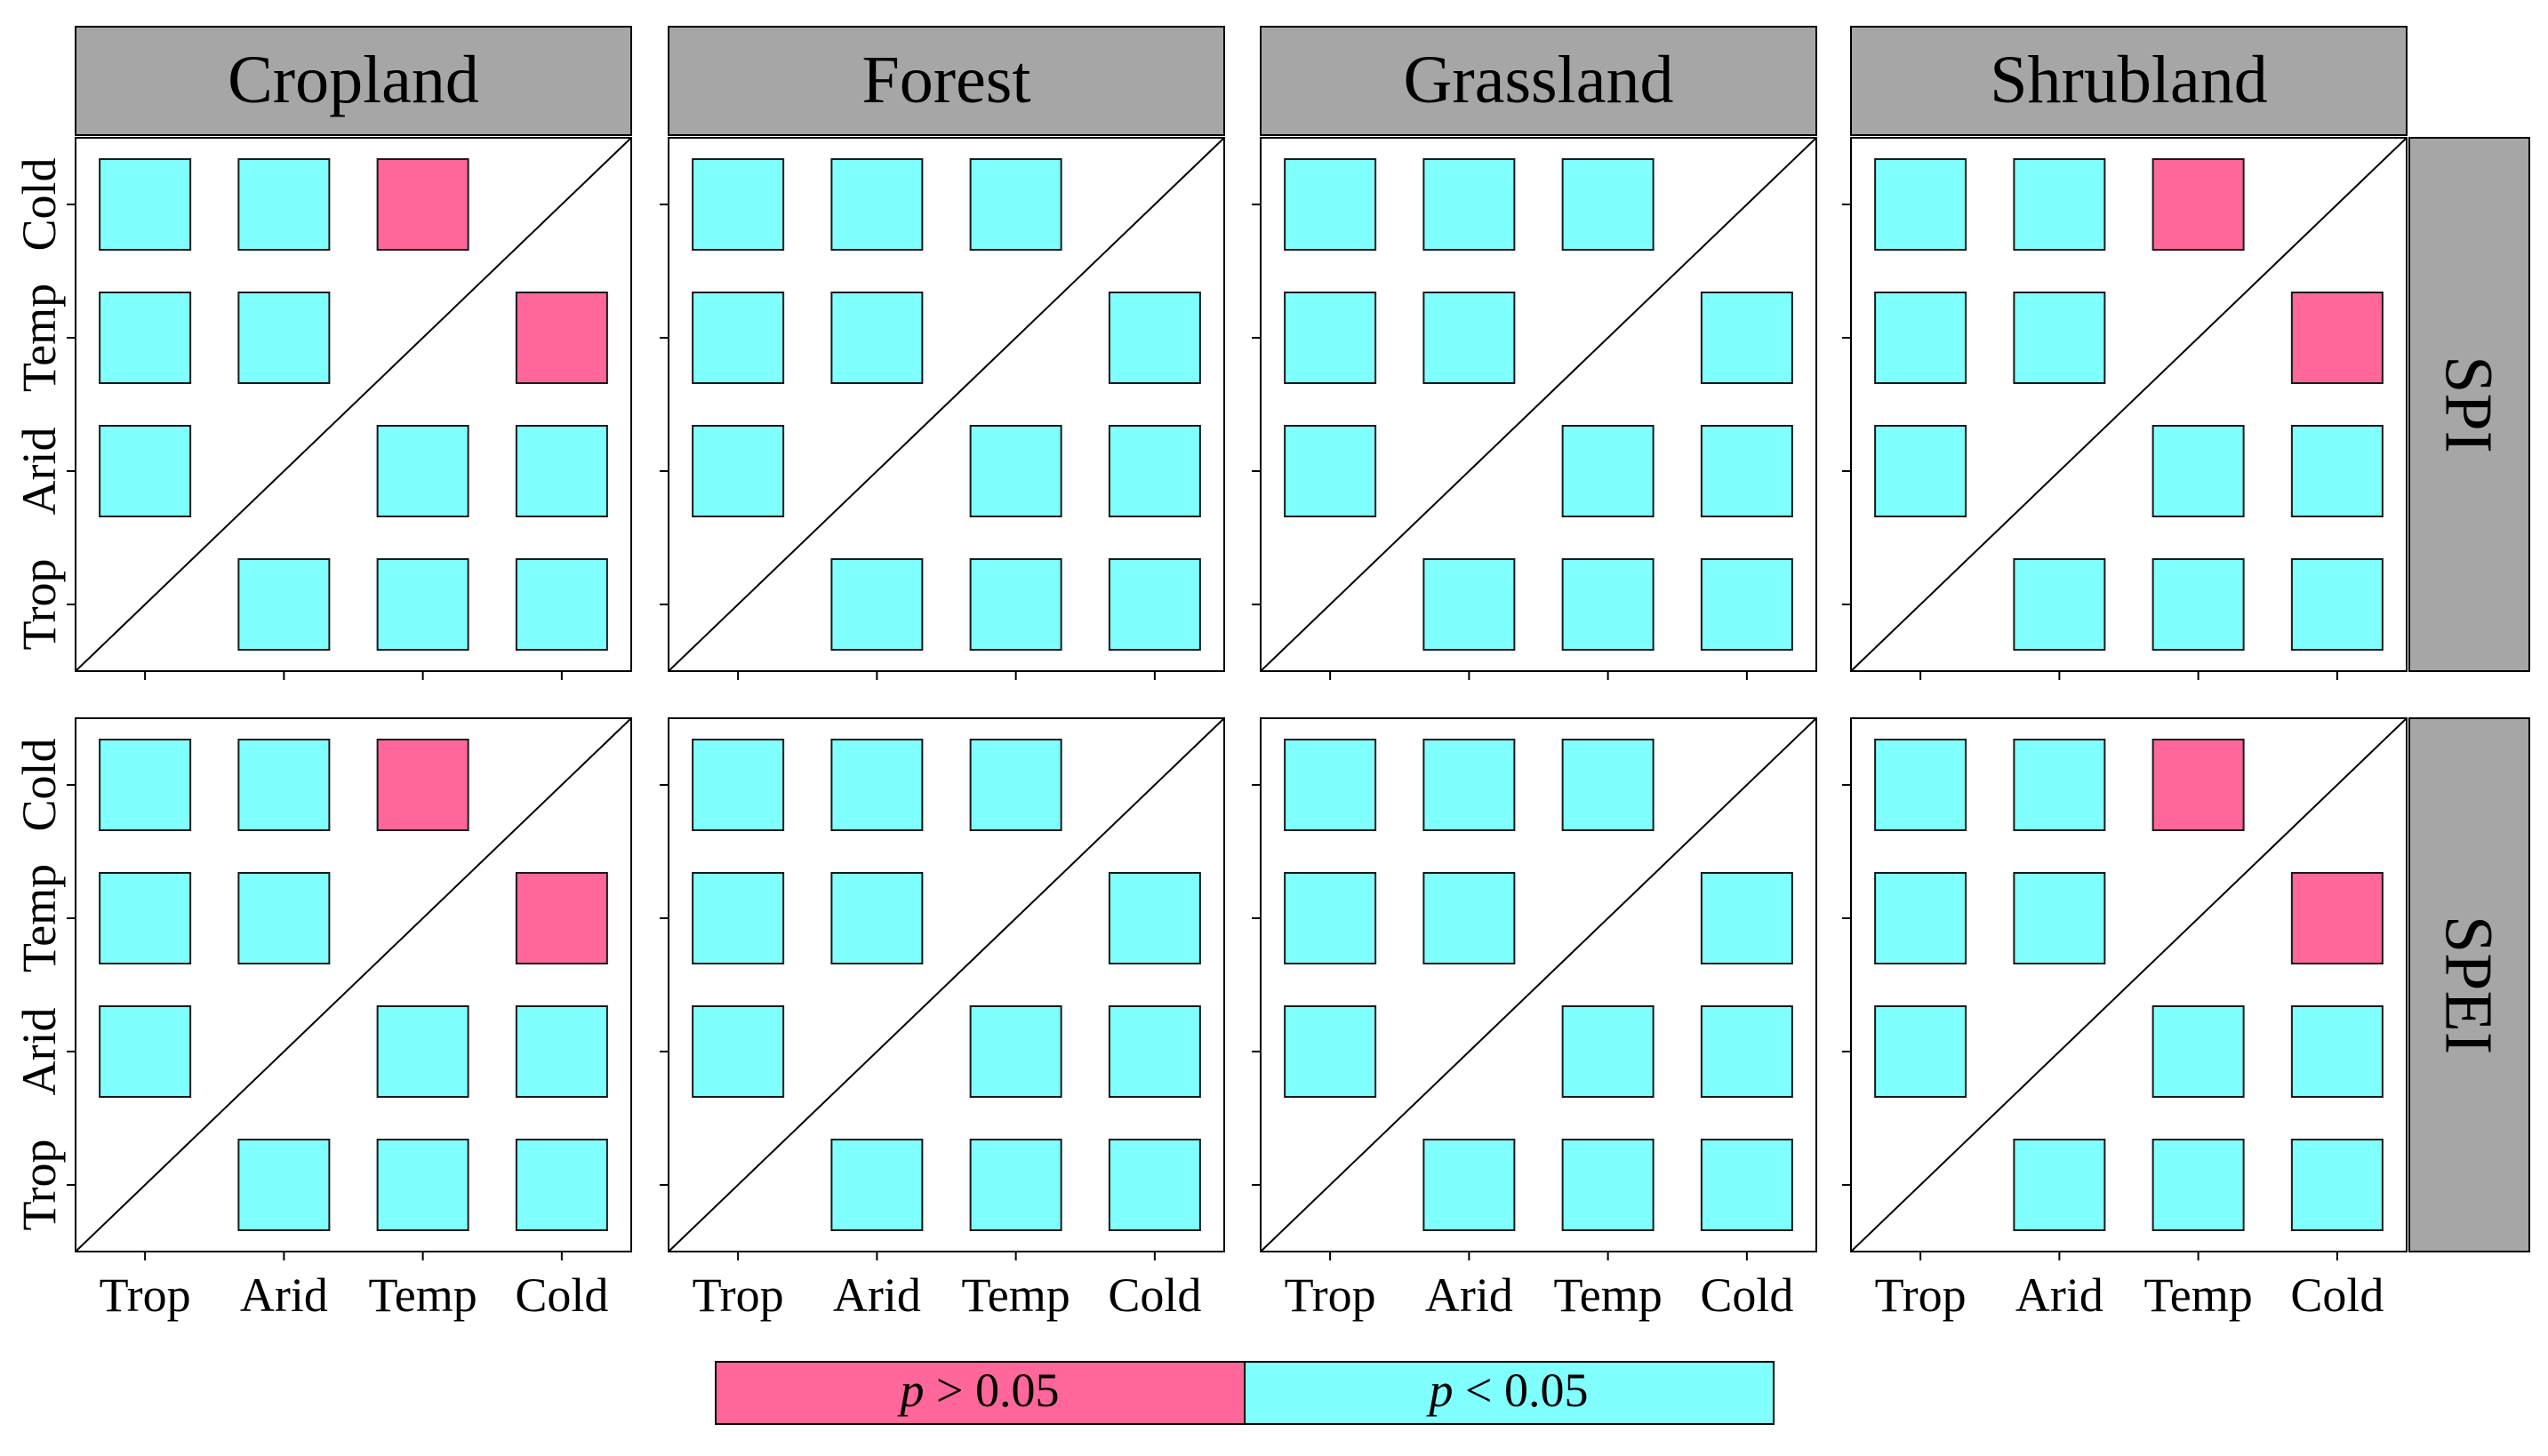 The image size is (2548, 1456). I want to click on y-tick-label: Cold, so click(39, 784).